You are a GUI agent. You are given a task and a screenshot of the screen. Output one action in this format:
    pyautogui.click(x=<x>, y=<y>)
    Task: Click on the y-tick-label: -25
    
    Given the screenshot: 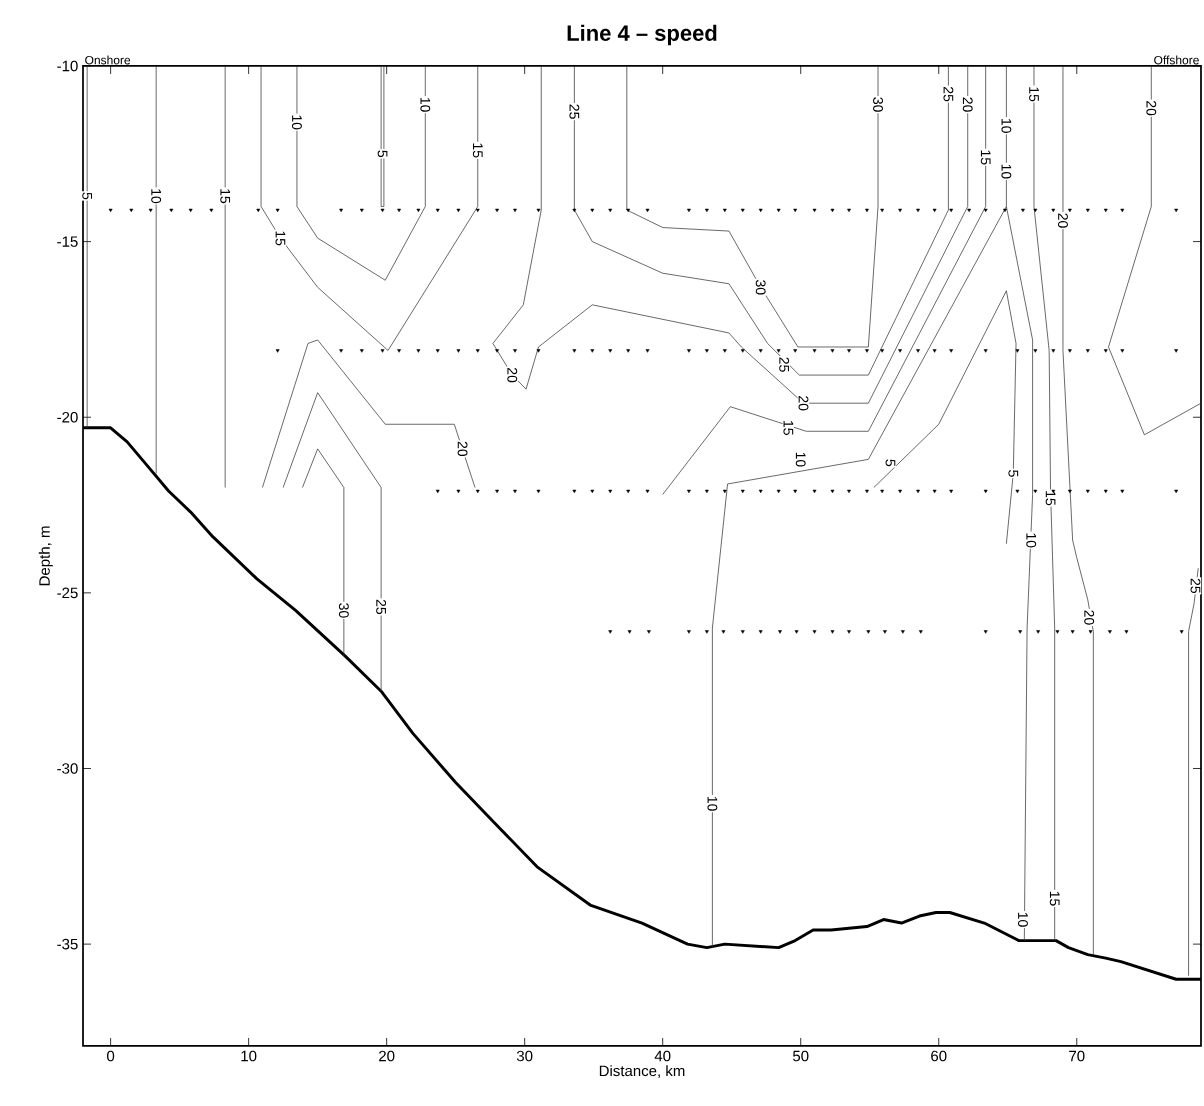 What is the action you would take?
    pyautogui.click(x=67, y=593)
    